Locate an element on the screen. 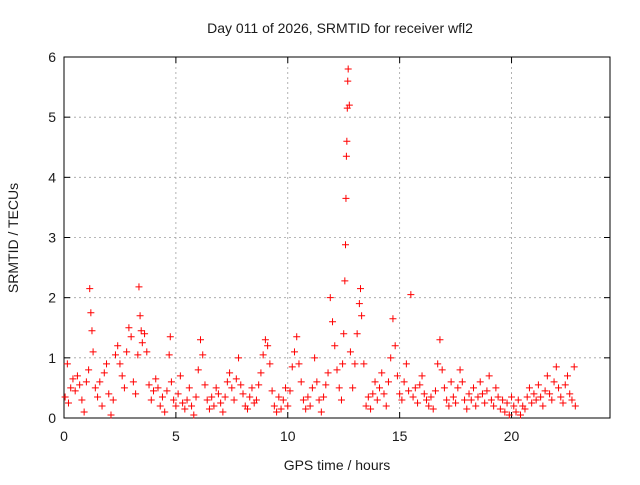 Image resolution: width=640 pixels, height=485 pixels. y-tick-label: 5 is located at coordinates (52, 117).